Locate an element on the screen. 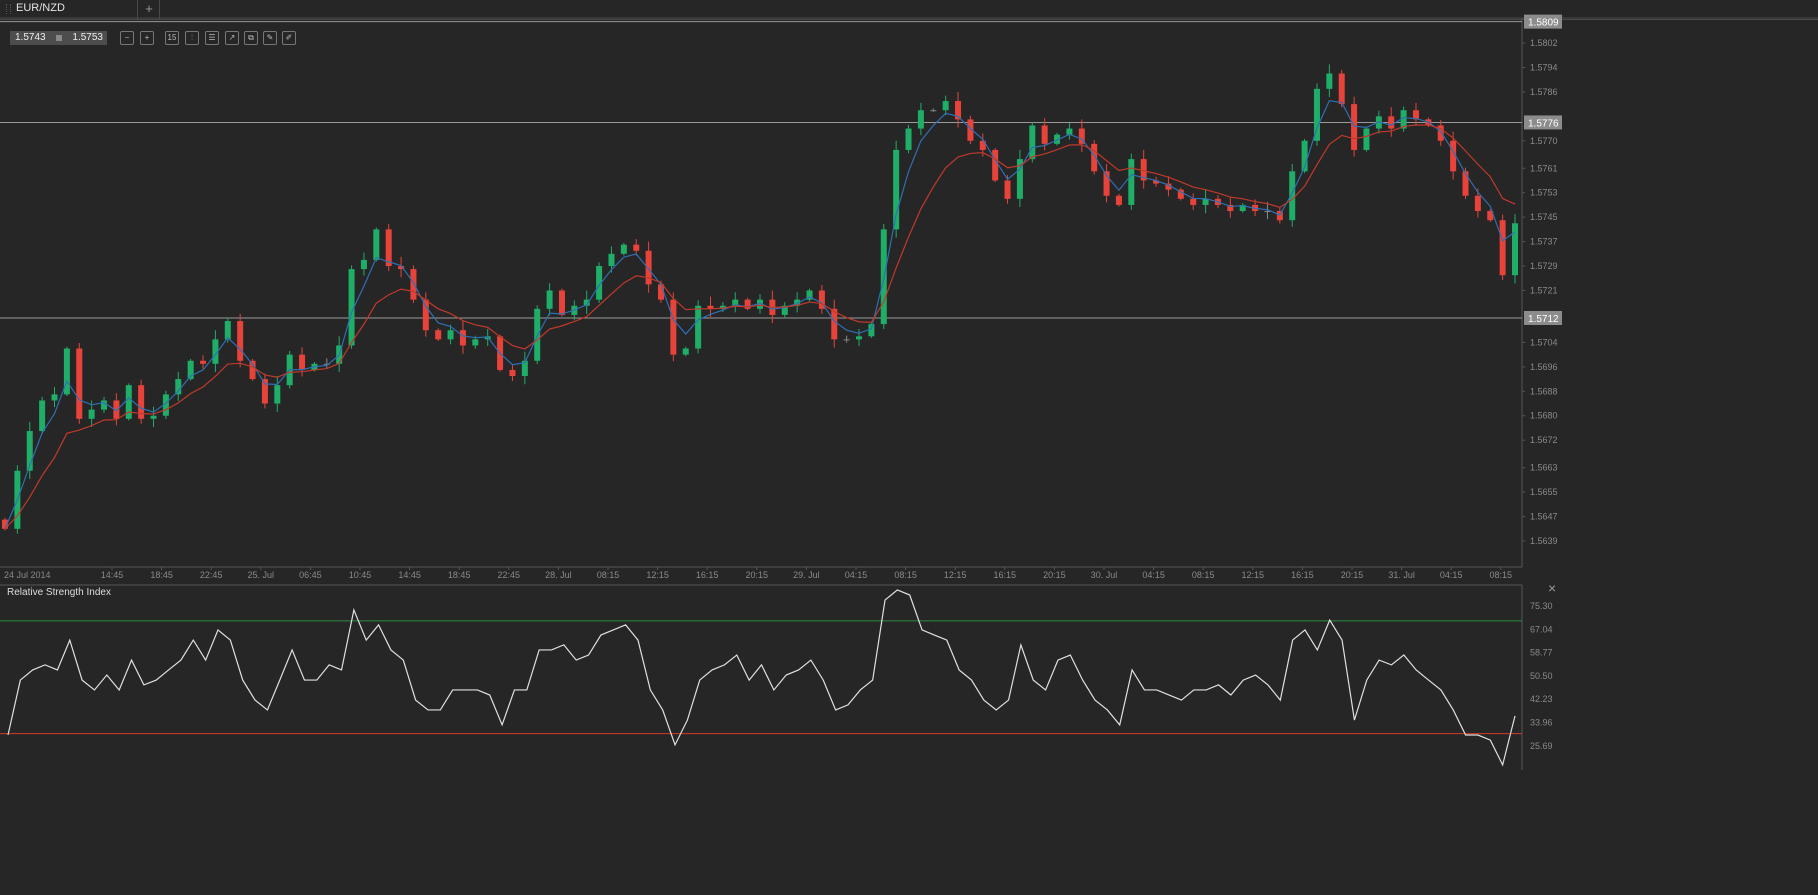 The image size is (1818, 895). pencil-icon: ✐ is located at coordinates (289, 38).